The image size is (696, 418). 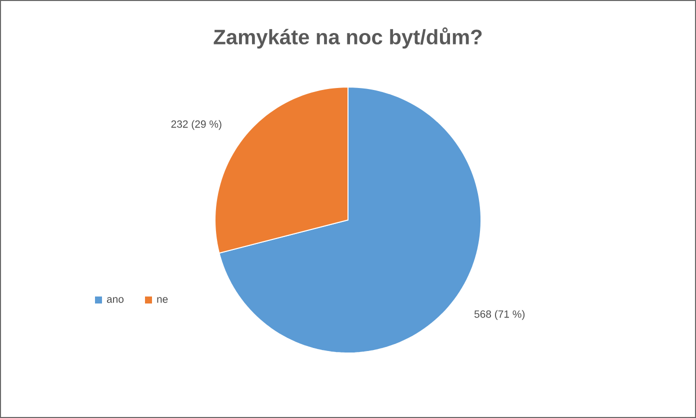 I want to click on data-label: 568 (71 %), so click(x=499, y=315).